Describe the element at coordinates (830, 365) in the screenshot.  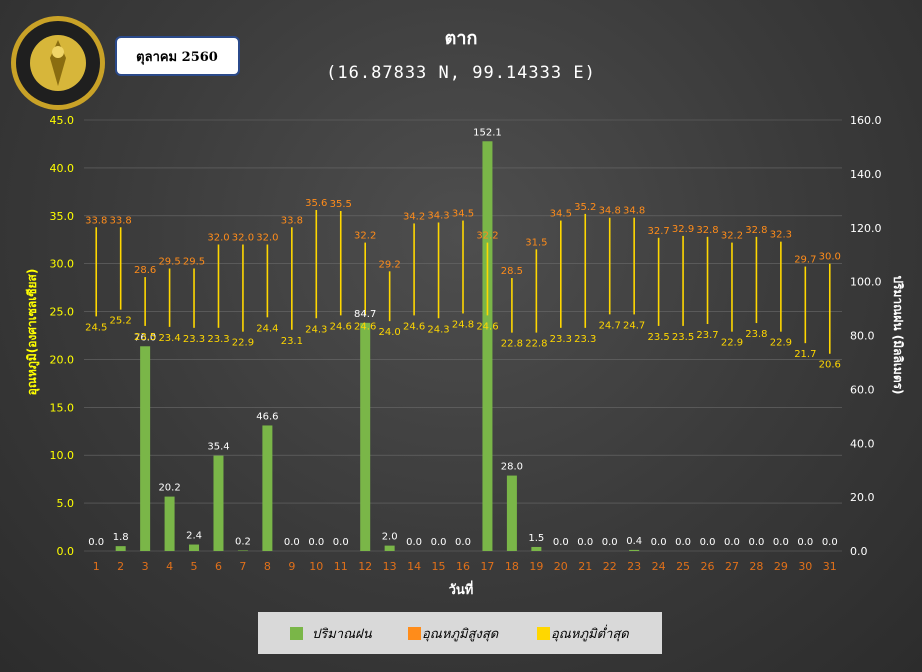
I see `min-temp-label: 20.6` at that location.